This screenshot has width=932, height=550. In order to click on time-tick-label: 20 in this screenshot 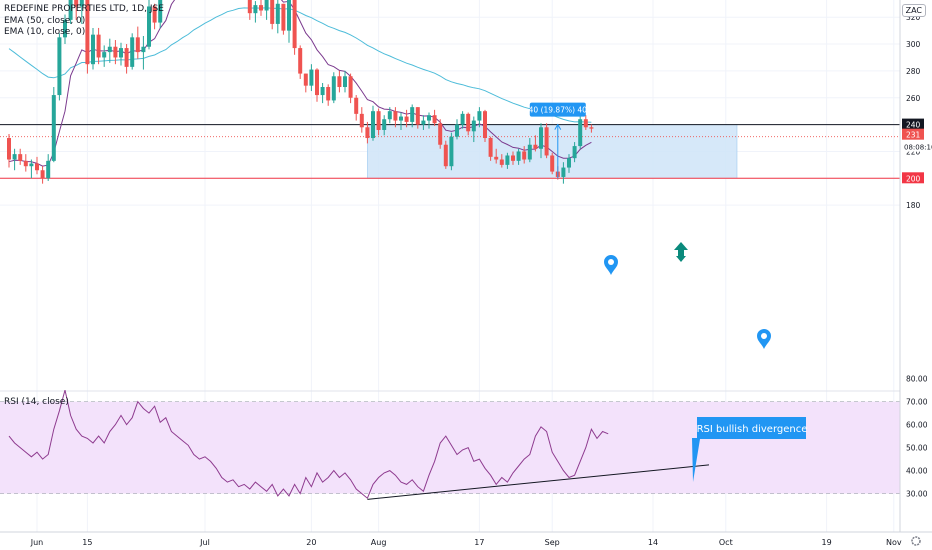, I will do `click(311, 542)`.